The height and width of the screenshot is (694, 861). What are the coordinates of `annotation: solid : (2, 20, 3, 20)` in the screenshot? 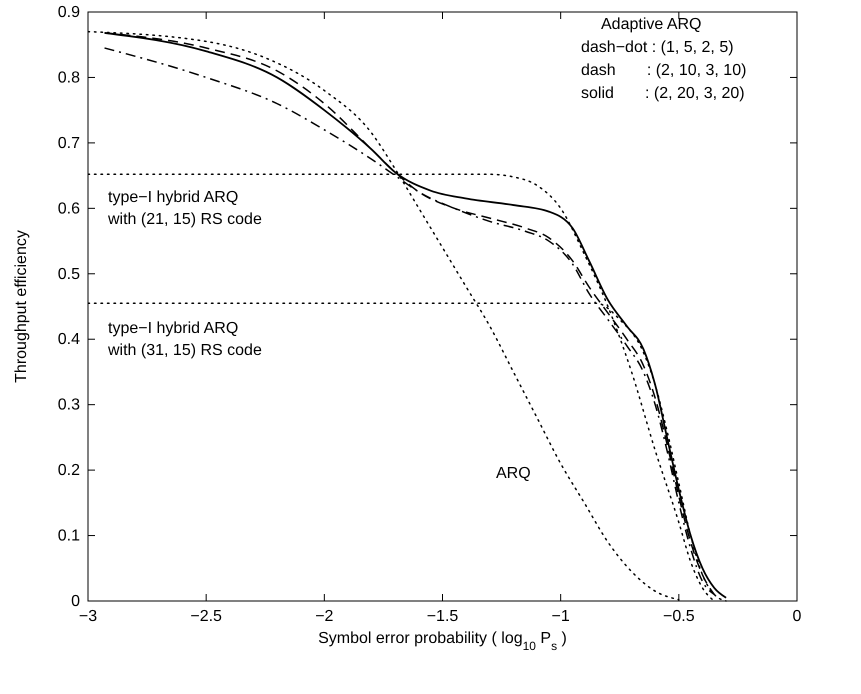 It's located at (663, 93).